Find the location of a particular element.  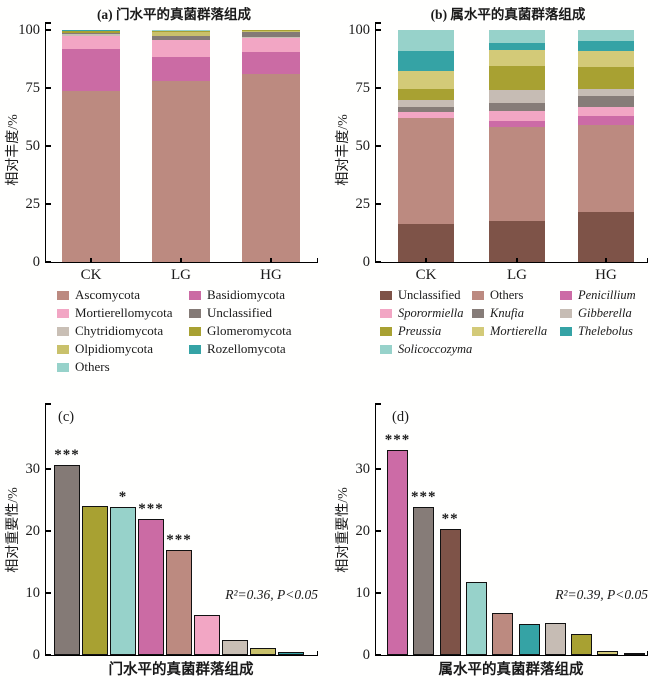

category-label-ck: CK is located at coordinates (426, 275).